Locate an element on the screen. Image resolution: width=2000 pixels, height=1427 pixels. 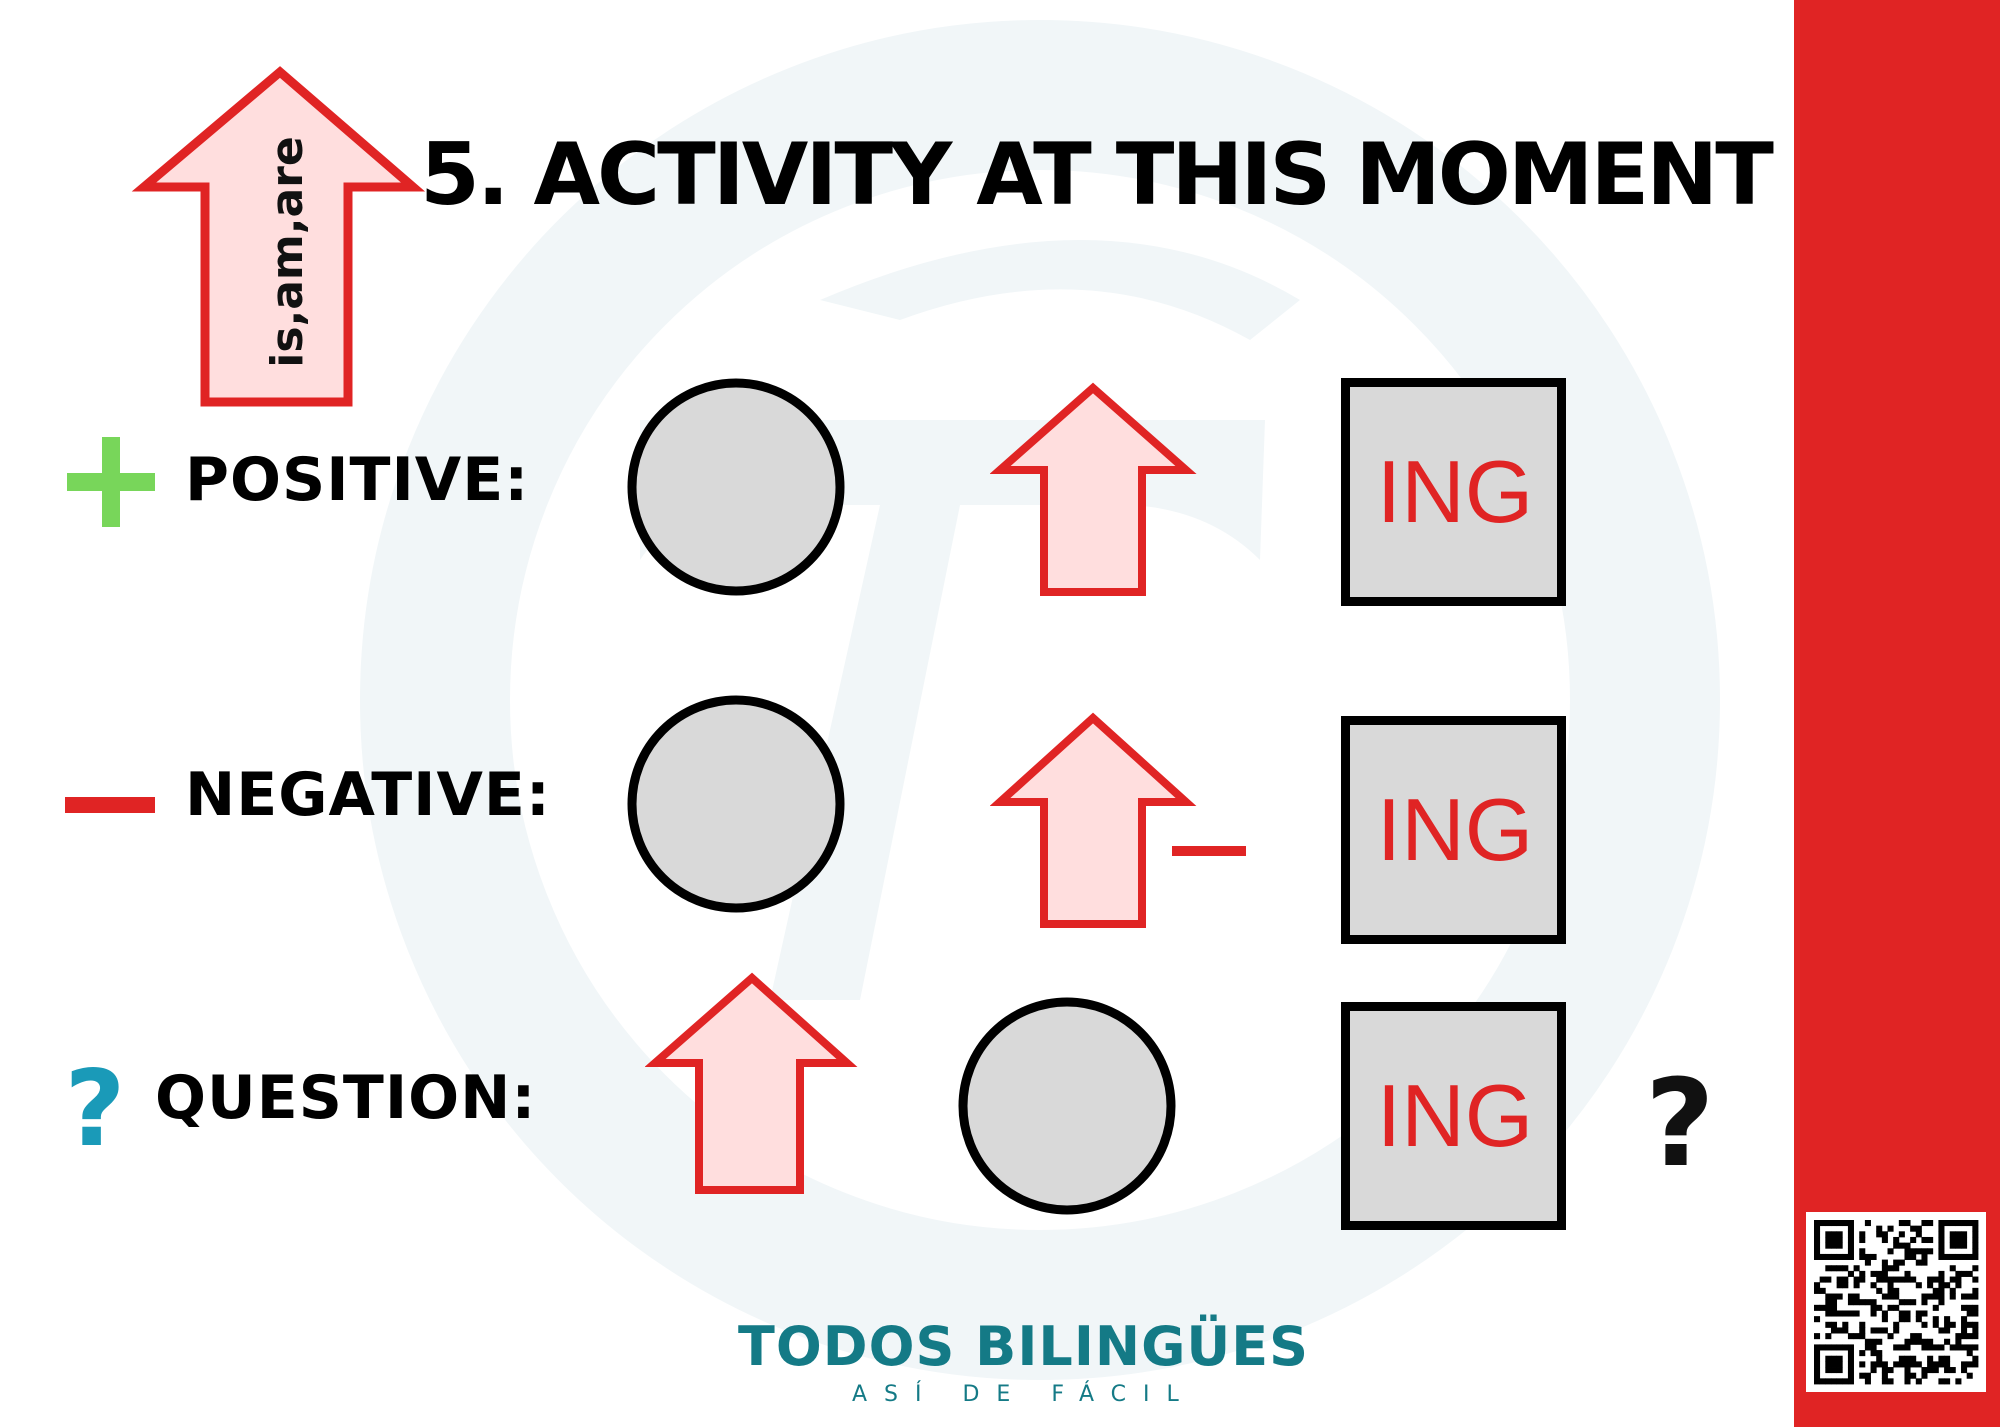
auxiliary-arrow-label: is,am,are is located at coordinates (287, 252).